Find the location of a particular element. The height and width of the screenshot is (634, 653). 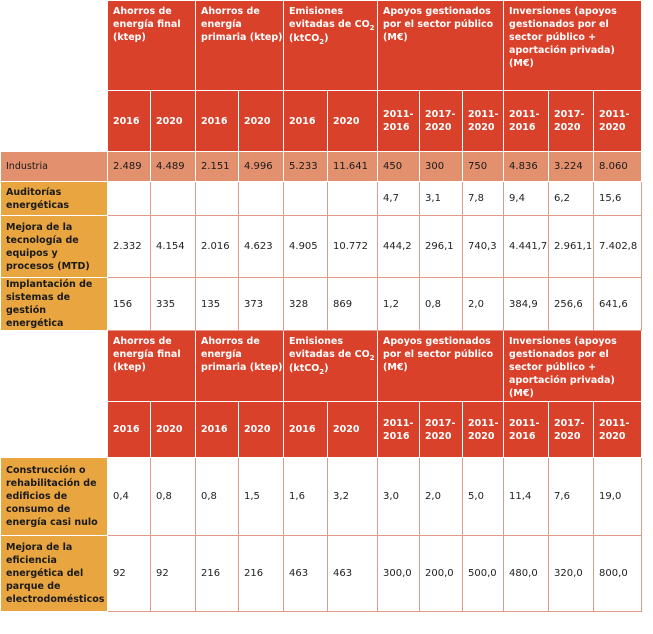

table-cell: 2.961,1 is located at coordinates (571, 246).